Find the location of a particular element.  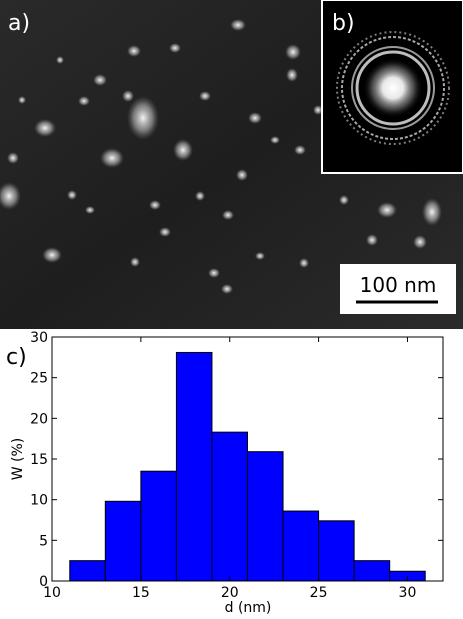

scale-bar: 100 nm is located at coordinates (398, 289).